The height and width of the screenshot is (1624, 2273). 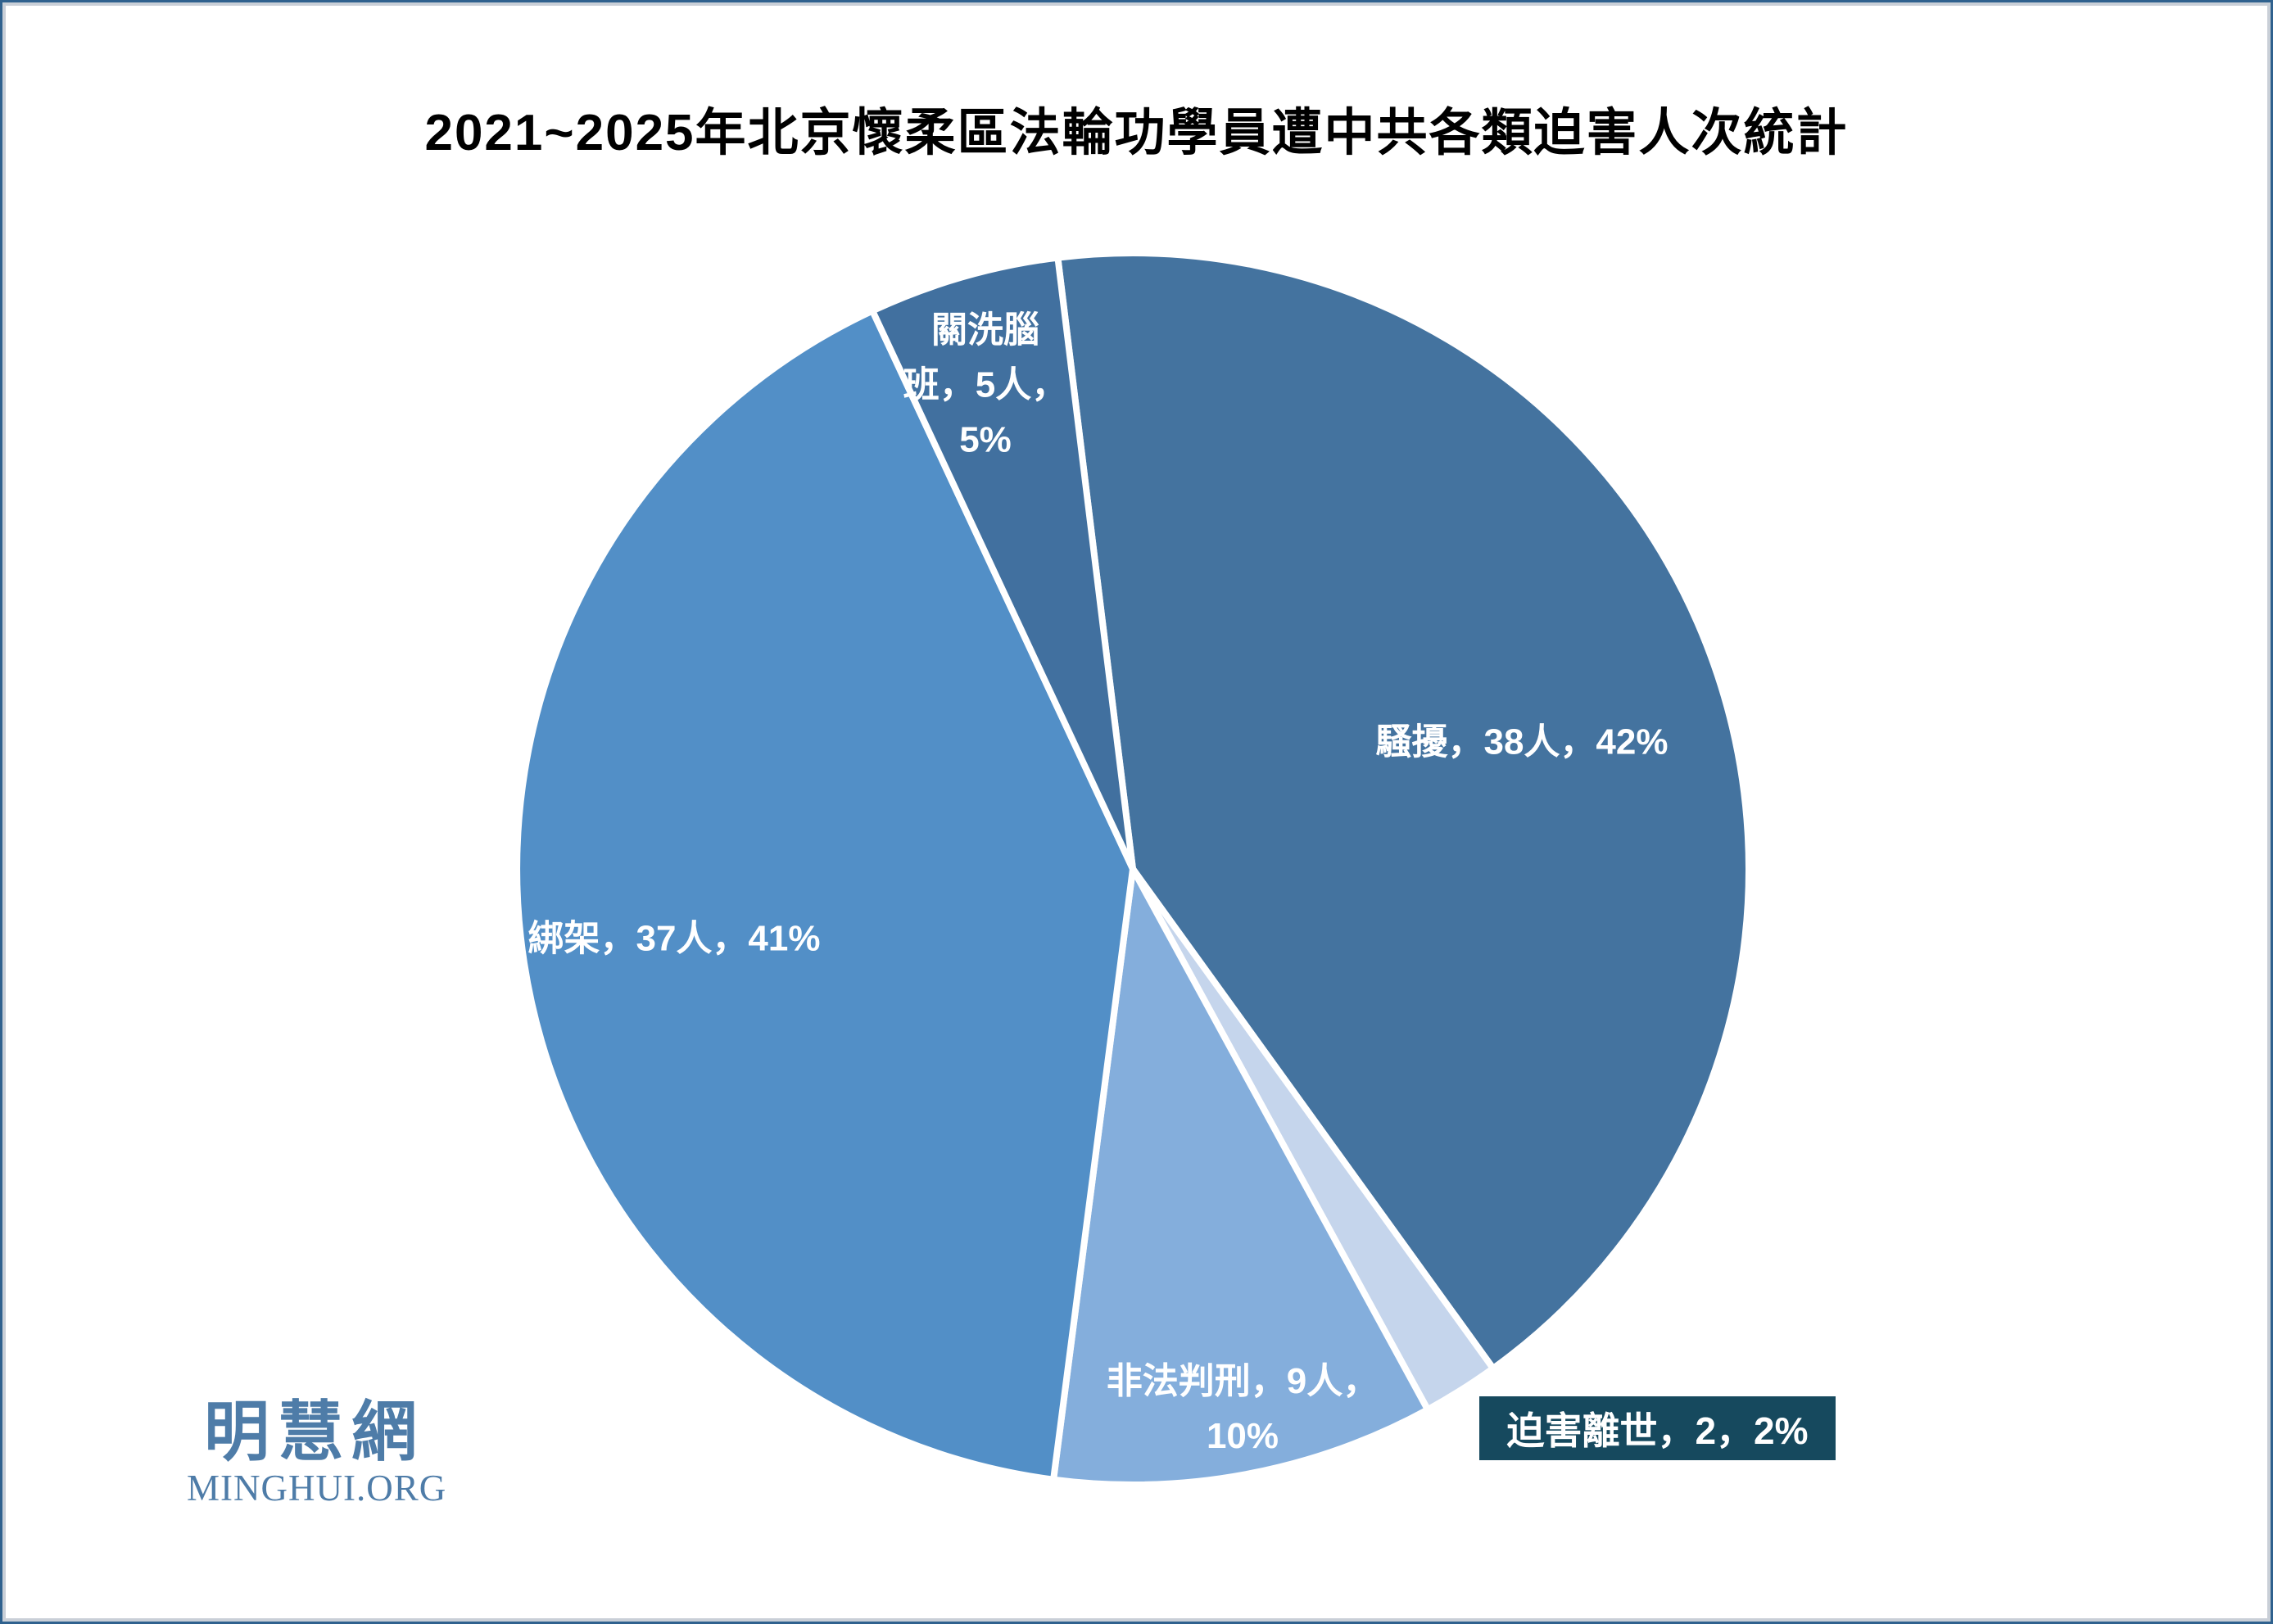 I want to click on slice-label-brainwashing-class: 關洗腦 班，5人， 5%, so click(x=985, y=385).